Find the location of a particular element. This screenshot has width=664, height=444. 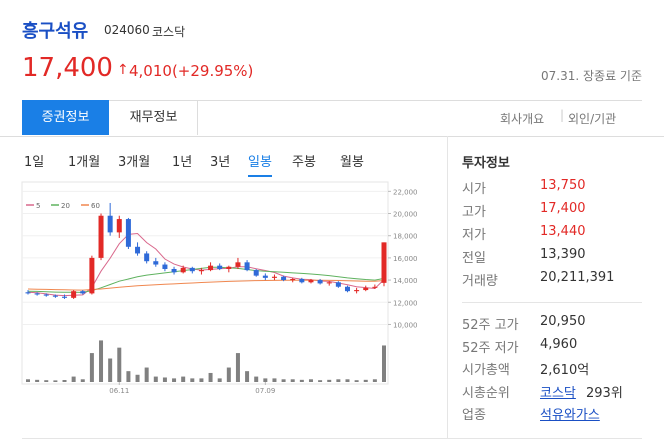

period-tab: 1개월 is located at coordinates (84, 162).